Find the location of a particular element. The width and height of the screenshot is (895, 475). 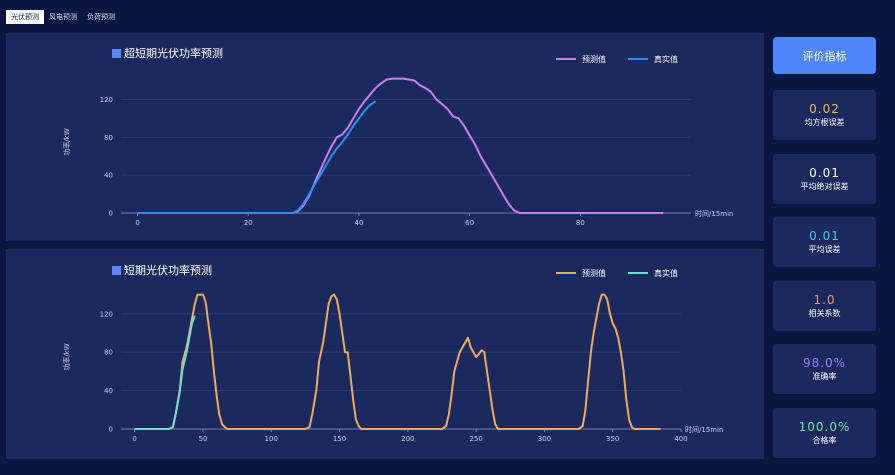

chart-title: 短期光伏功率预测 is located at coordinates (162, 270).